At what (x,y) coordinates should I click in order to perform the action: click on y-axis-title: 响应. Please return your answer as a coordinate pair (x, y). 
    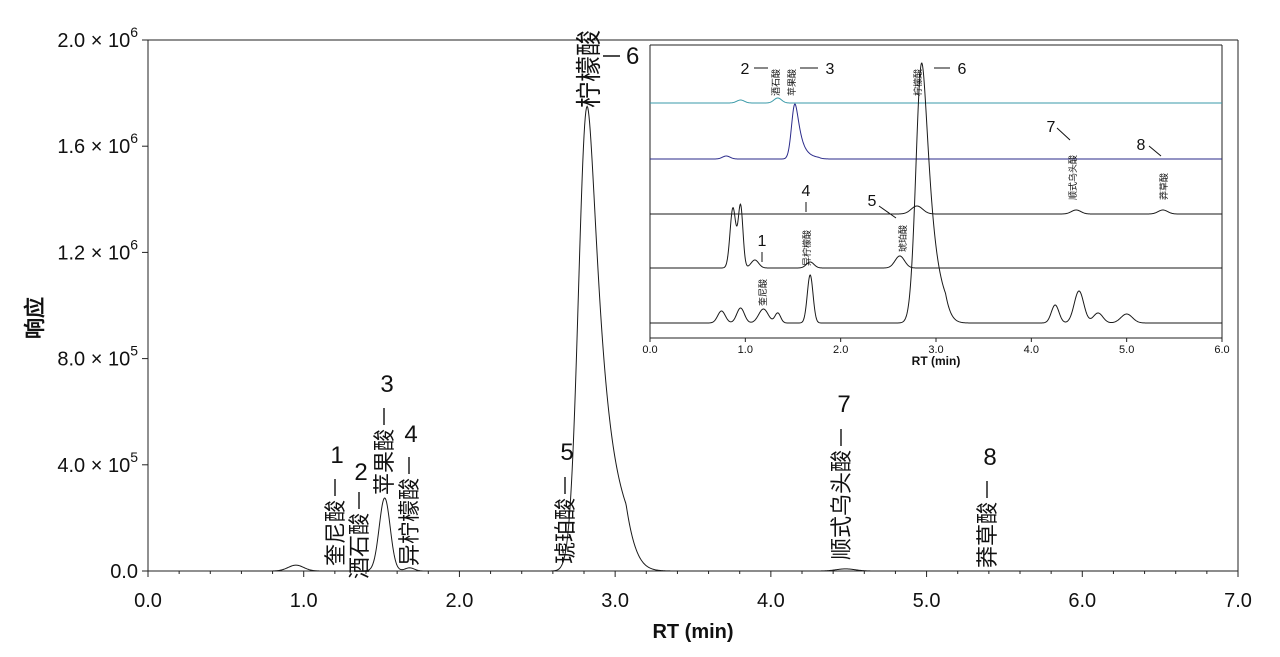
    Looking at the image, I should click on (35, 318).